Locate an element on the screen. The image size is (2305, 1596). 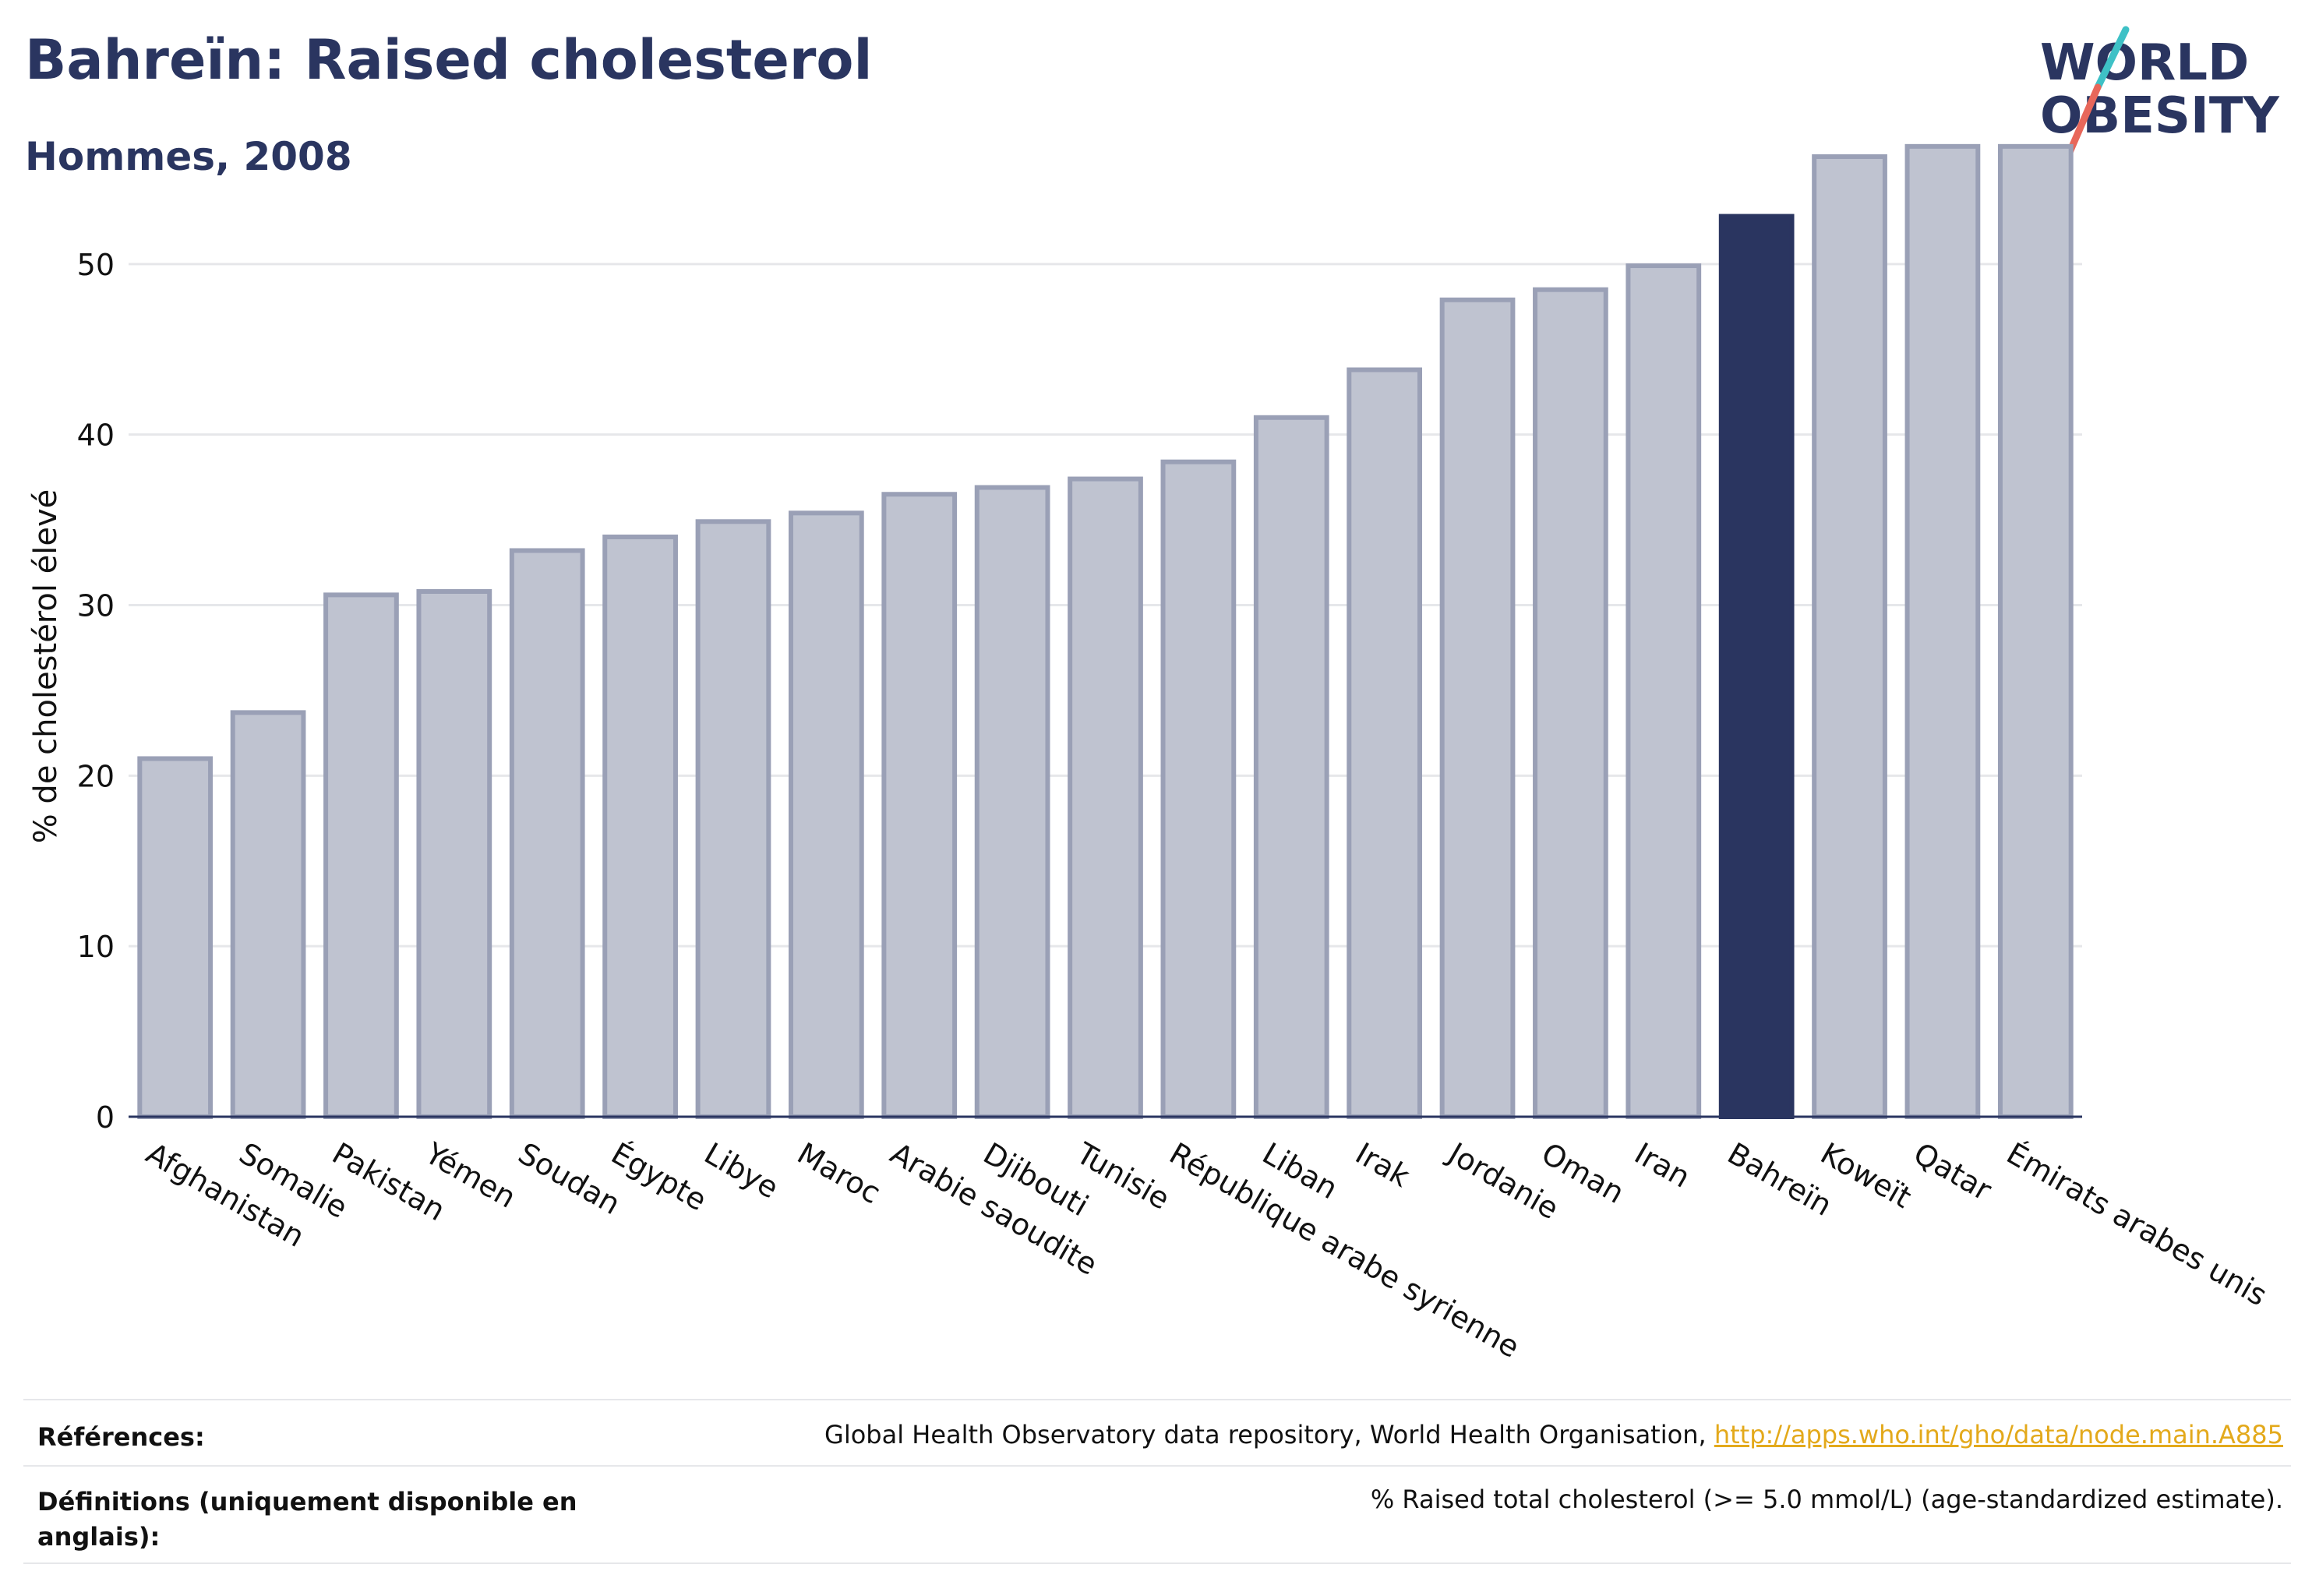
y-axis-label: % de cholestérol élevé is located at coordinates (46, 666).